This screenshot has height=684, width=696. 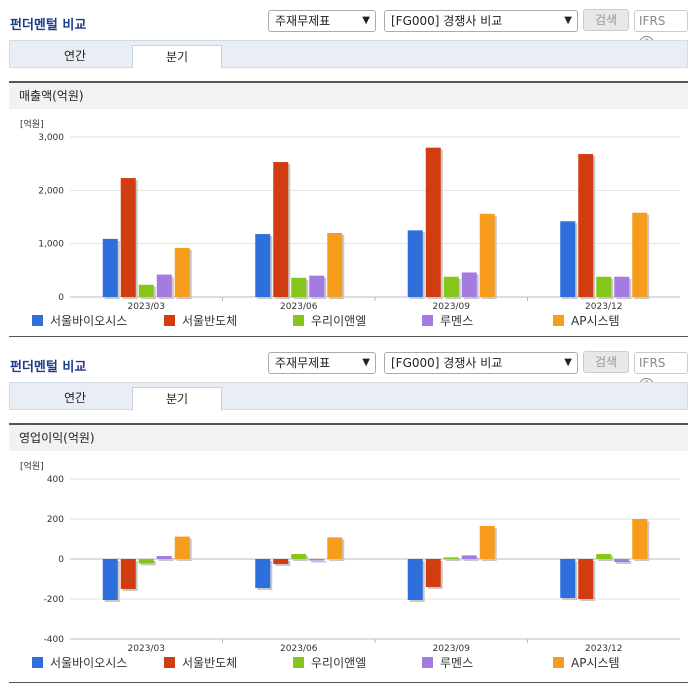 I want to click on metric-header: 매출액(억원), so click(x=348, y=95).